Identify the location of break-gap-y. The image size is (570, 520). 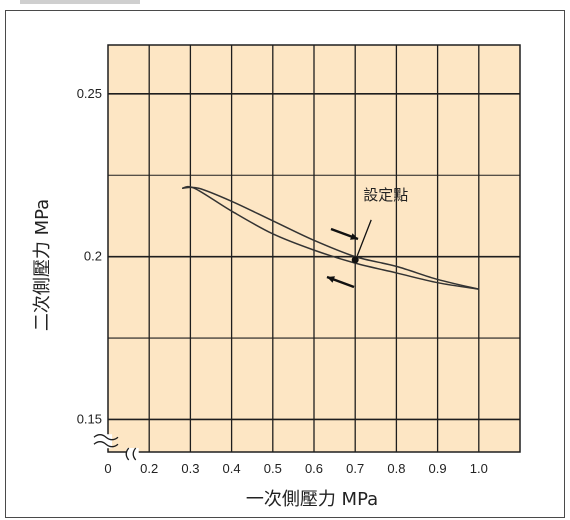
(104, 441).